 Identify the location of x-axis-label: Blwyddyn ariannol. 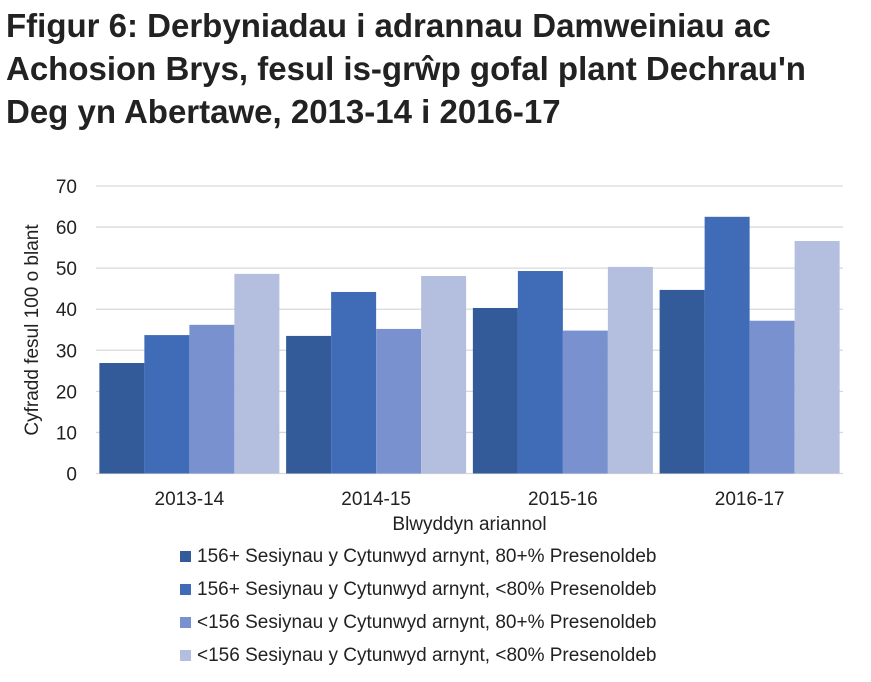
(469, 524).